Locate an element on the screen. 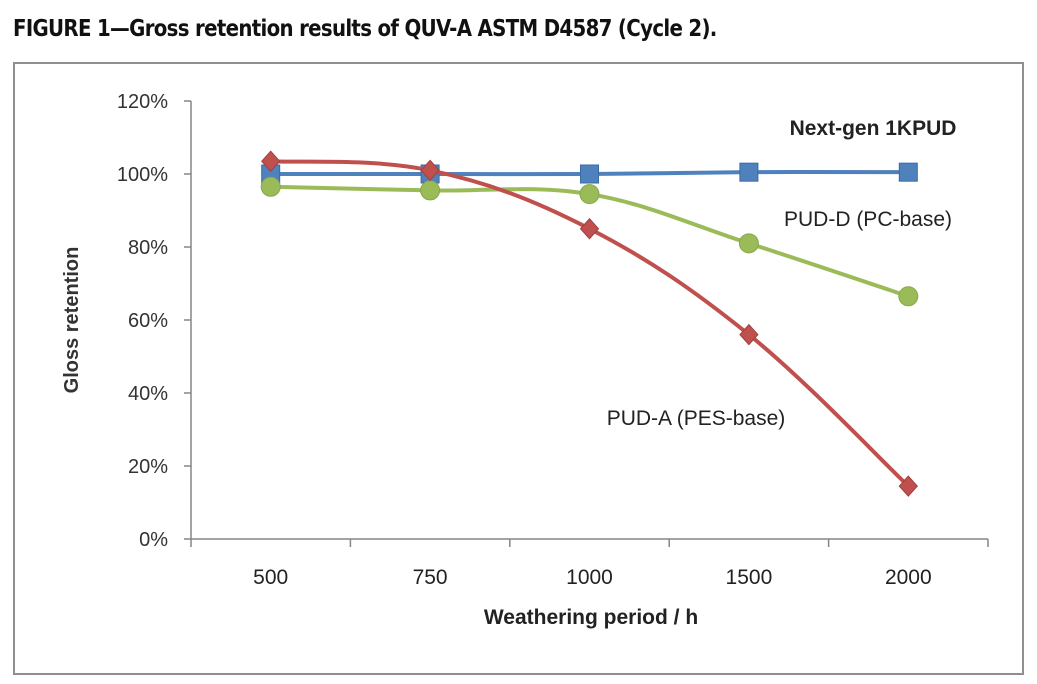  x-tick-label: 1500 is located at coordinates (749, 577).